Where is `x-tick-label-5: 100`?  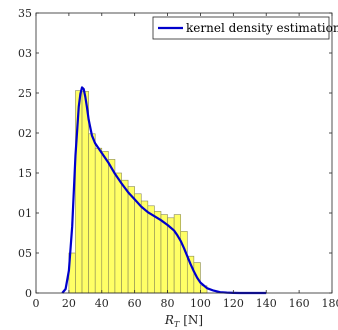
x-tick-label-5: 100 is located at coordinates (200, 303).